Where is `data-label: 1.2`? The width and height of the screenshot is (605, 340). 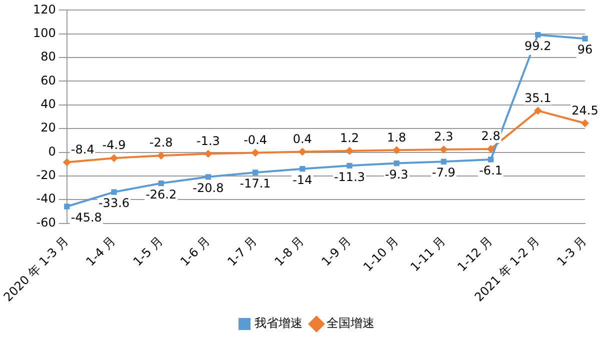
data-label: 1.2 is located at coordinates (350, 137).